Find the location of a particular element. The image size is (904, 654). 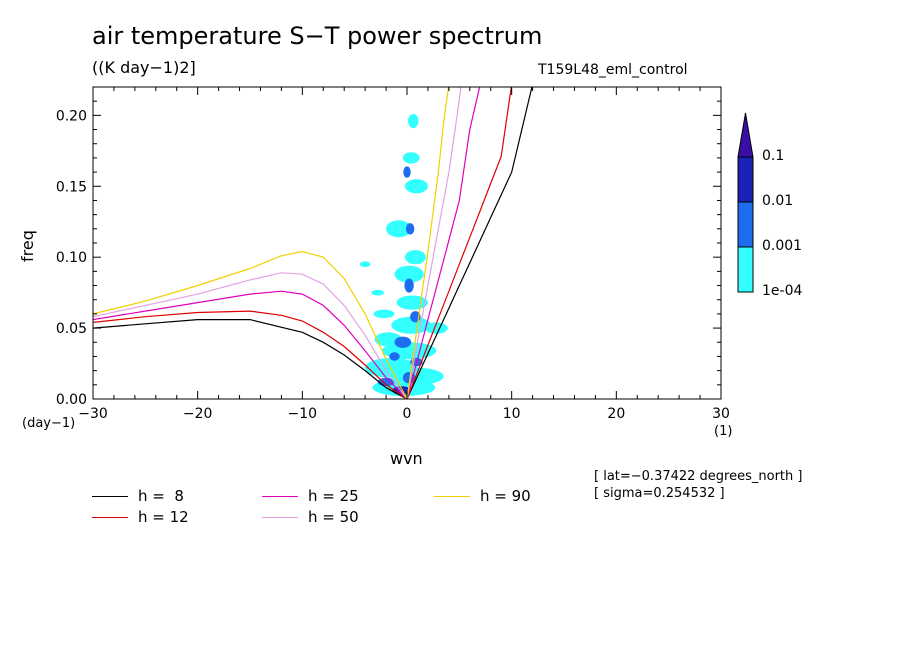

x-tick-label-1: −20 is located at coordinates (198, 414).